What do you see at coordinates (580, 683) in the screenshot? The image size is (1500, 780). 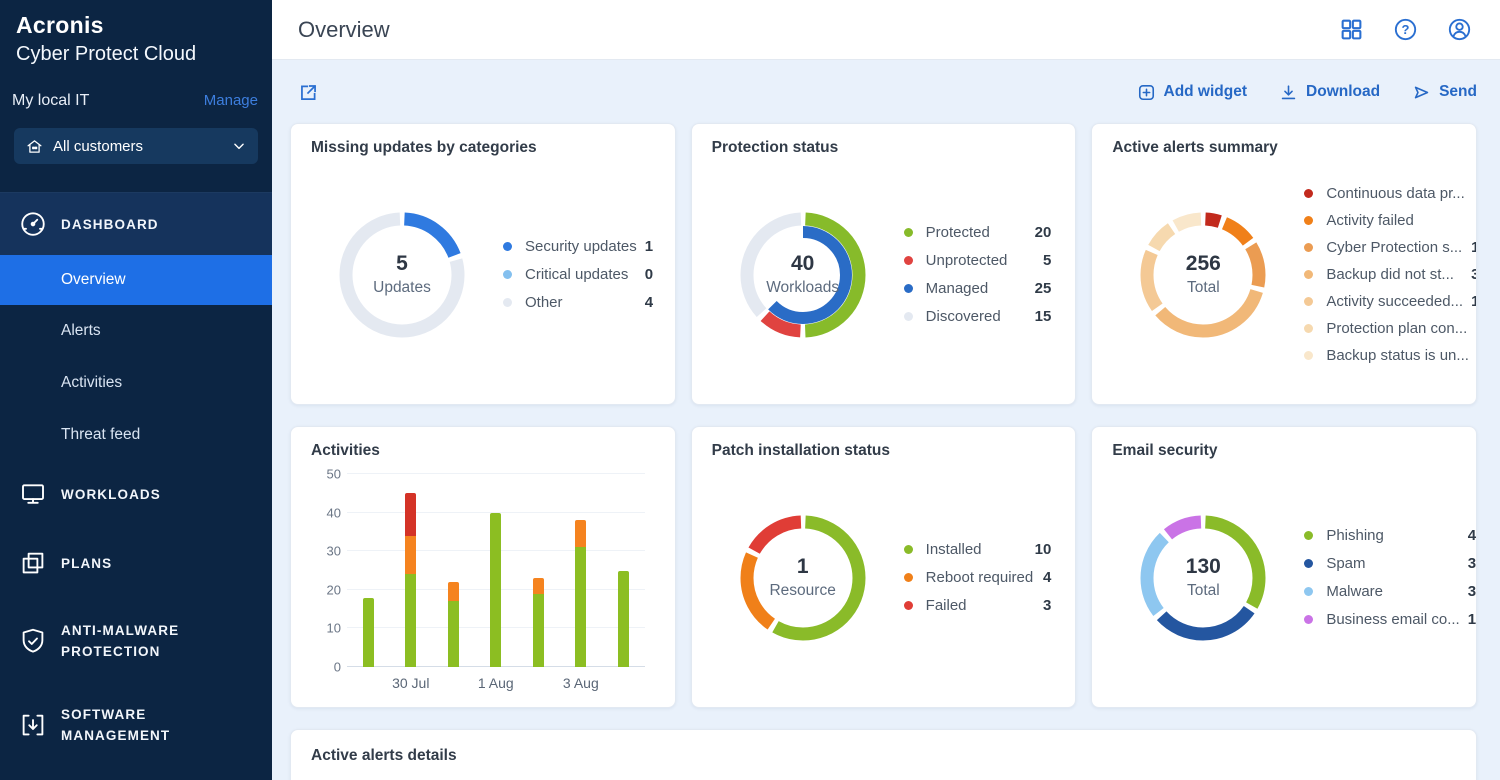 I see `x-tick-label: 3 Aug` at bounding box center [580, 683].